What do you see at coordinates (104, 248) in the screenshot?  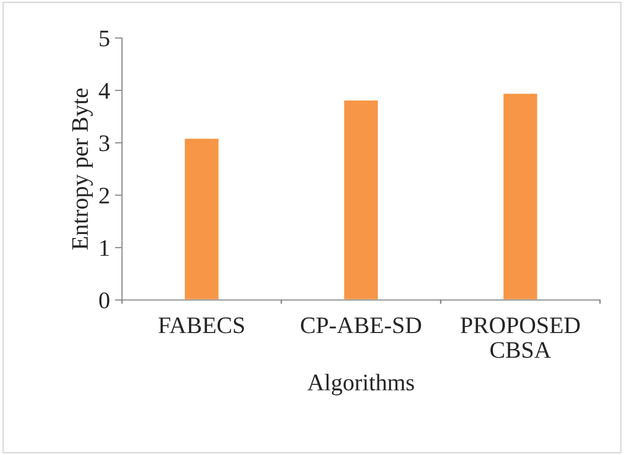 I see `y-tick-label: 1` at bounding box center [104, 248].